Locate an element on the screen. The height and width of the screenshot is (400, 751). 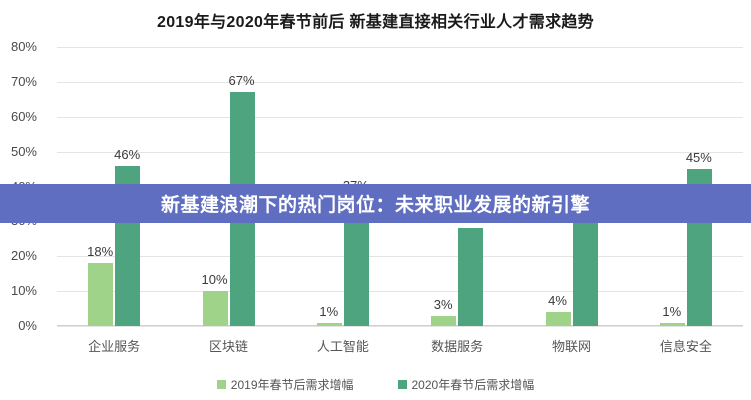
bar-value-label: 3% is located at coordinates (443, 304).